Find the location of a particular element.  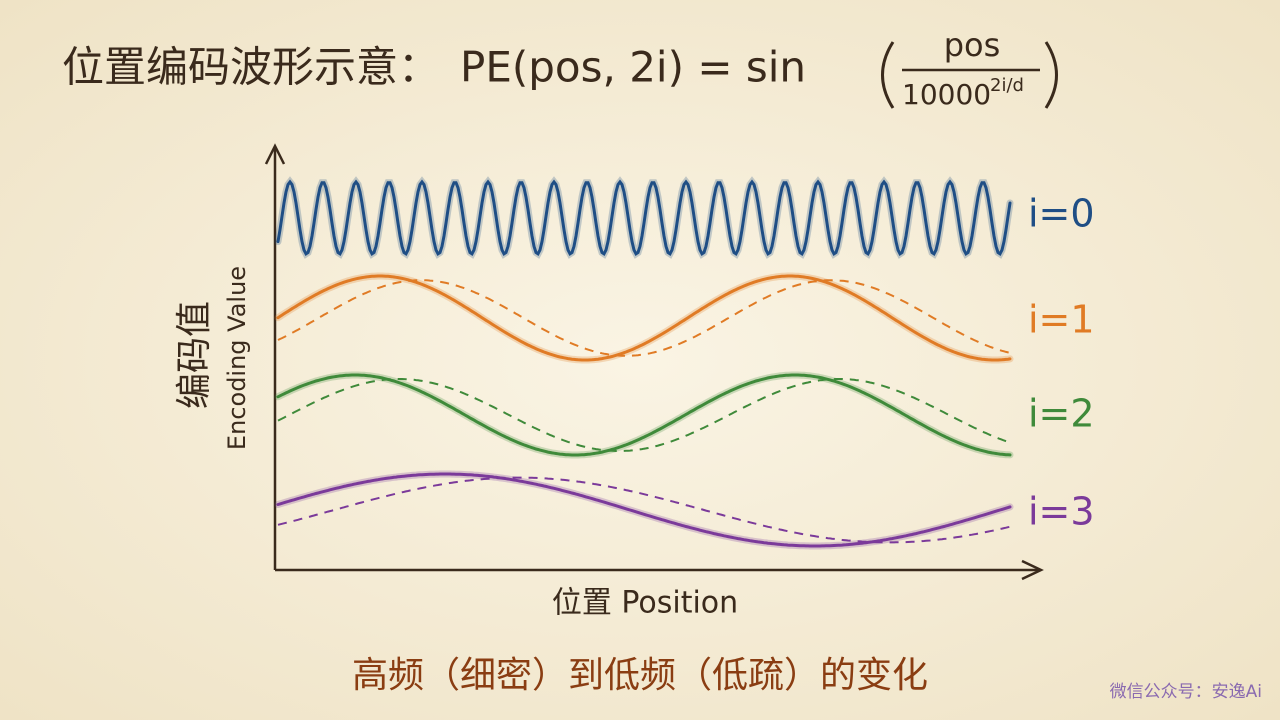

numerator: pos is located at coordinates (972, 45).